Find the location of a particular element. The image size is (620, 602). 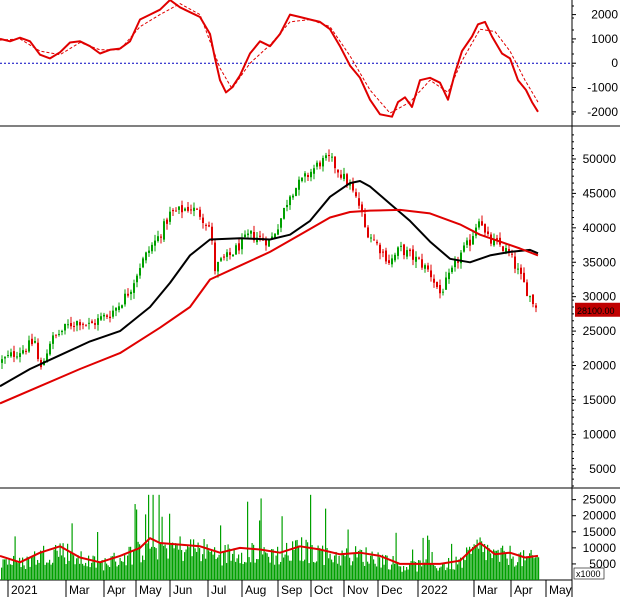

osc-tick-label: 1000 is located at coordinates (604, 39).